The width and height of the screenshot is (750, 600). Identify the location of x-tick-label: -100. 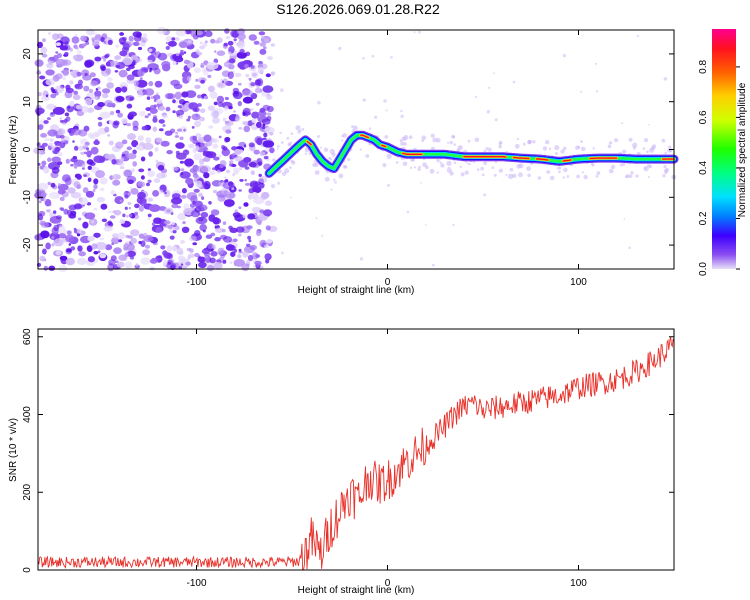
(197, 282).